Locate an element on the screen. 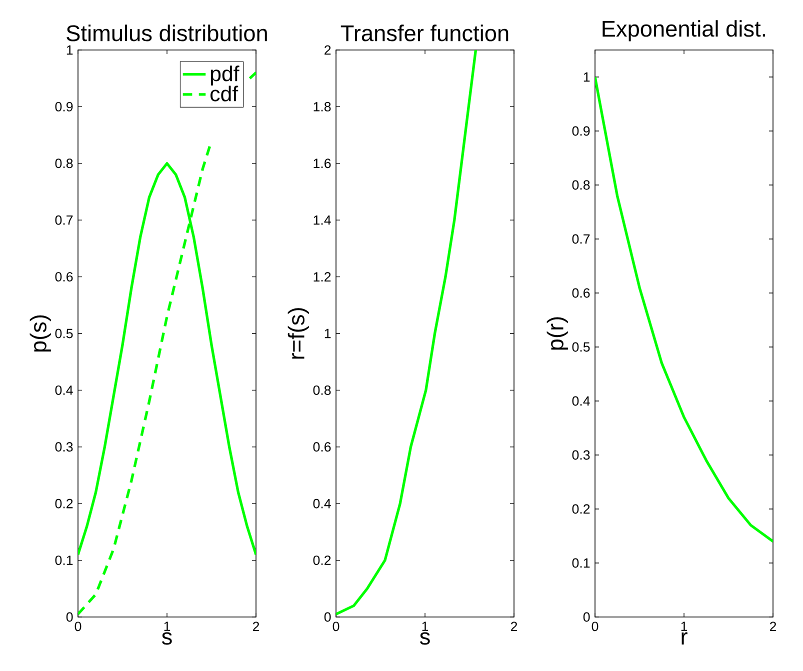 The width and height of the screenshot is (803, 671). y-tick-label: 2 is located at coordinates (327, 50).